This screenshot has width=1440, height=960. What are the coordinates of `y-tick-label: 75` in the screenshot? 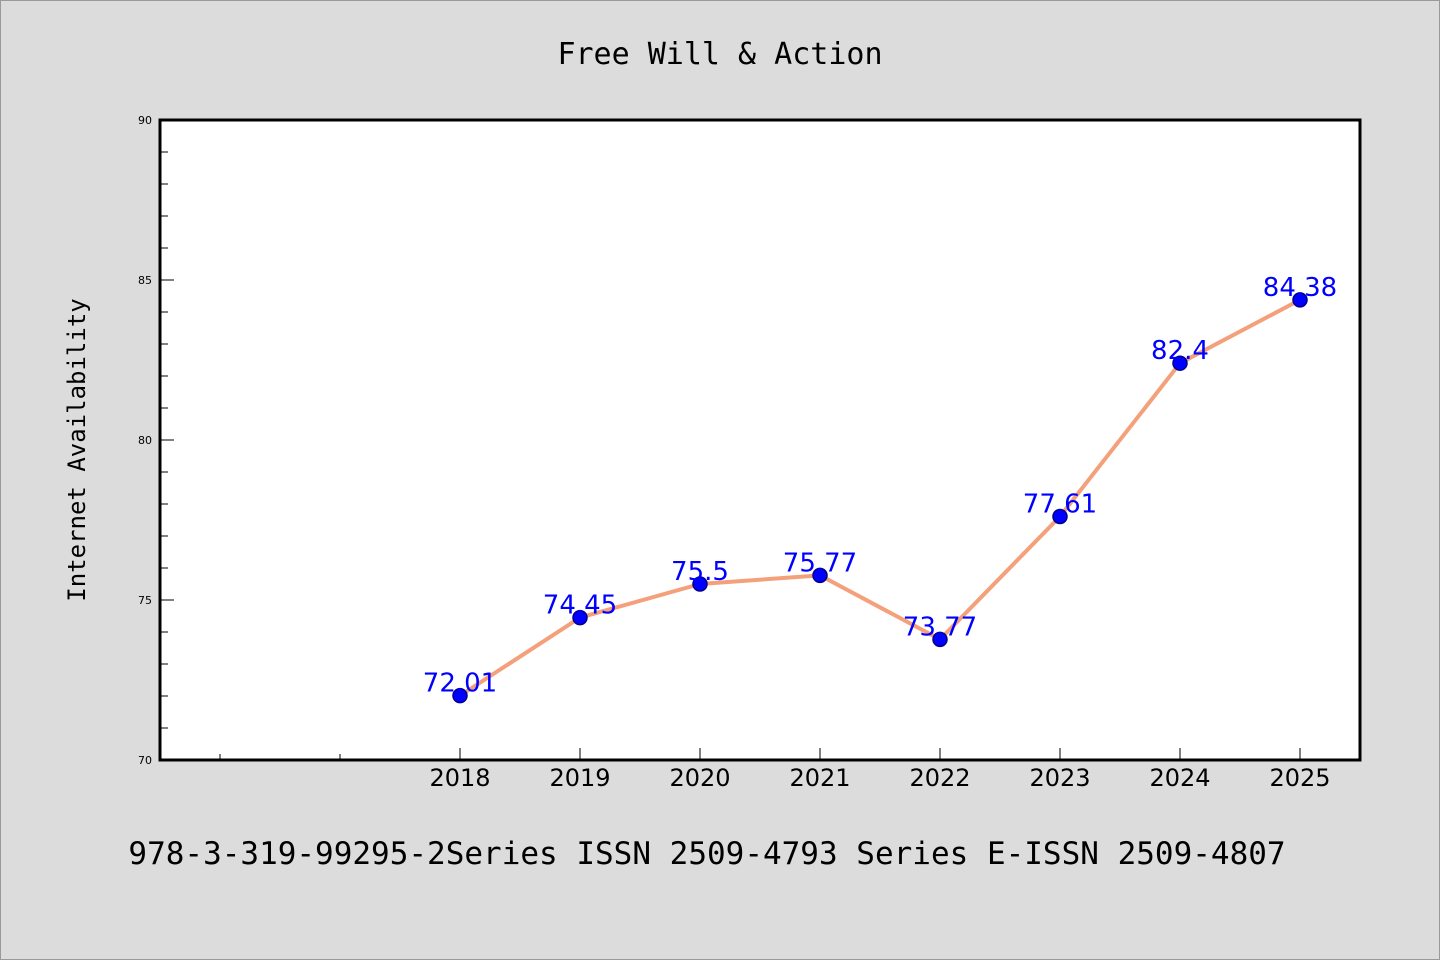 It's located at (145, 600).